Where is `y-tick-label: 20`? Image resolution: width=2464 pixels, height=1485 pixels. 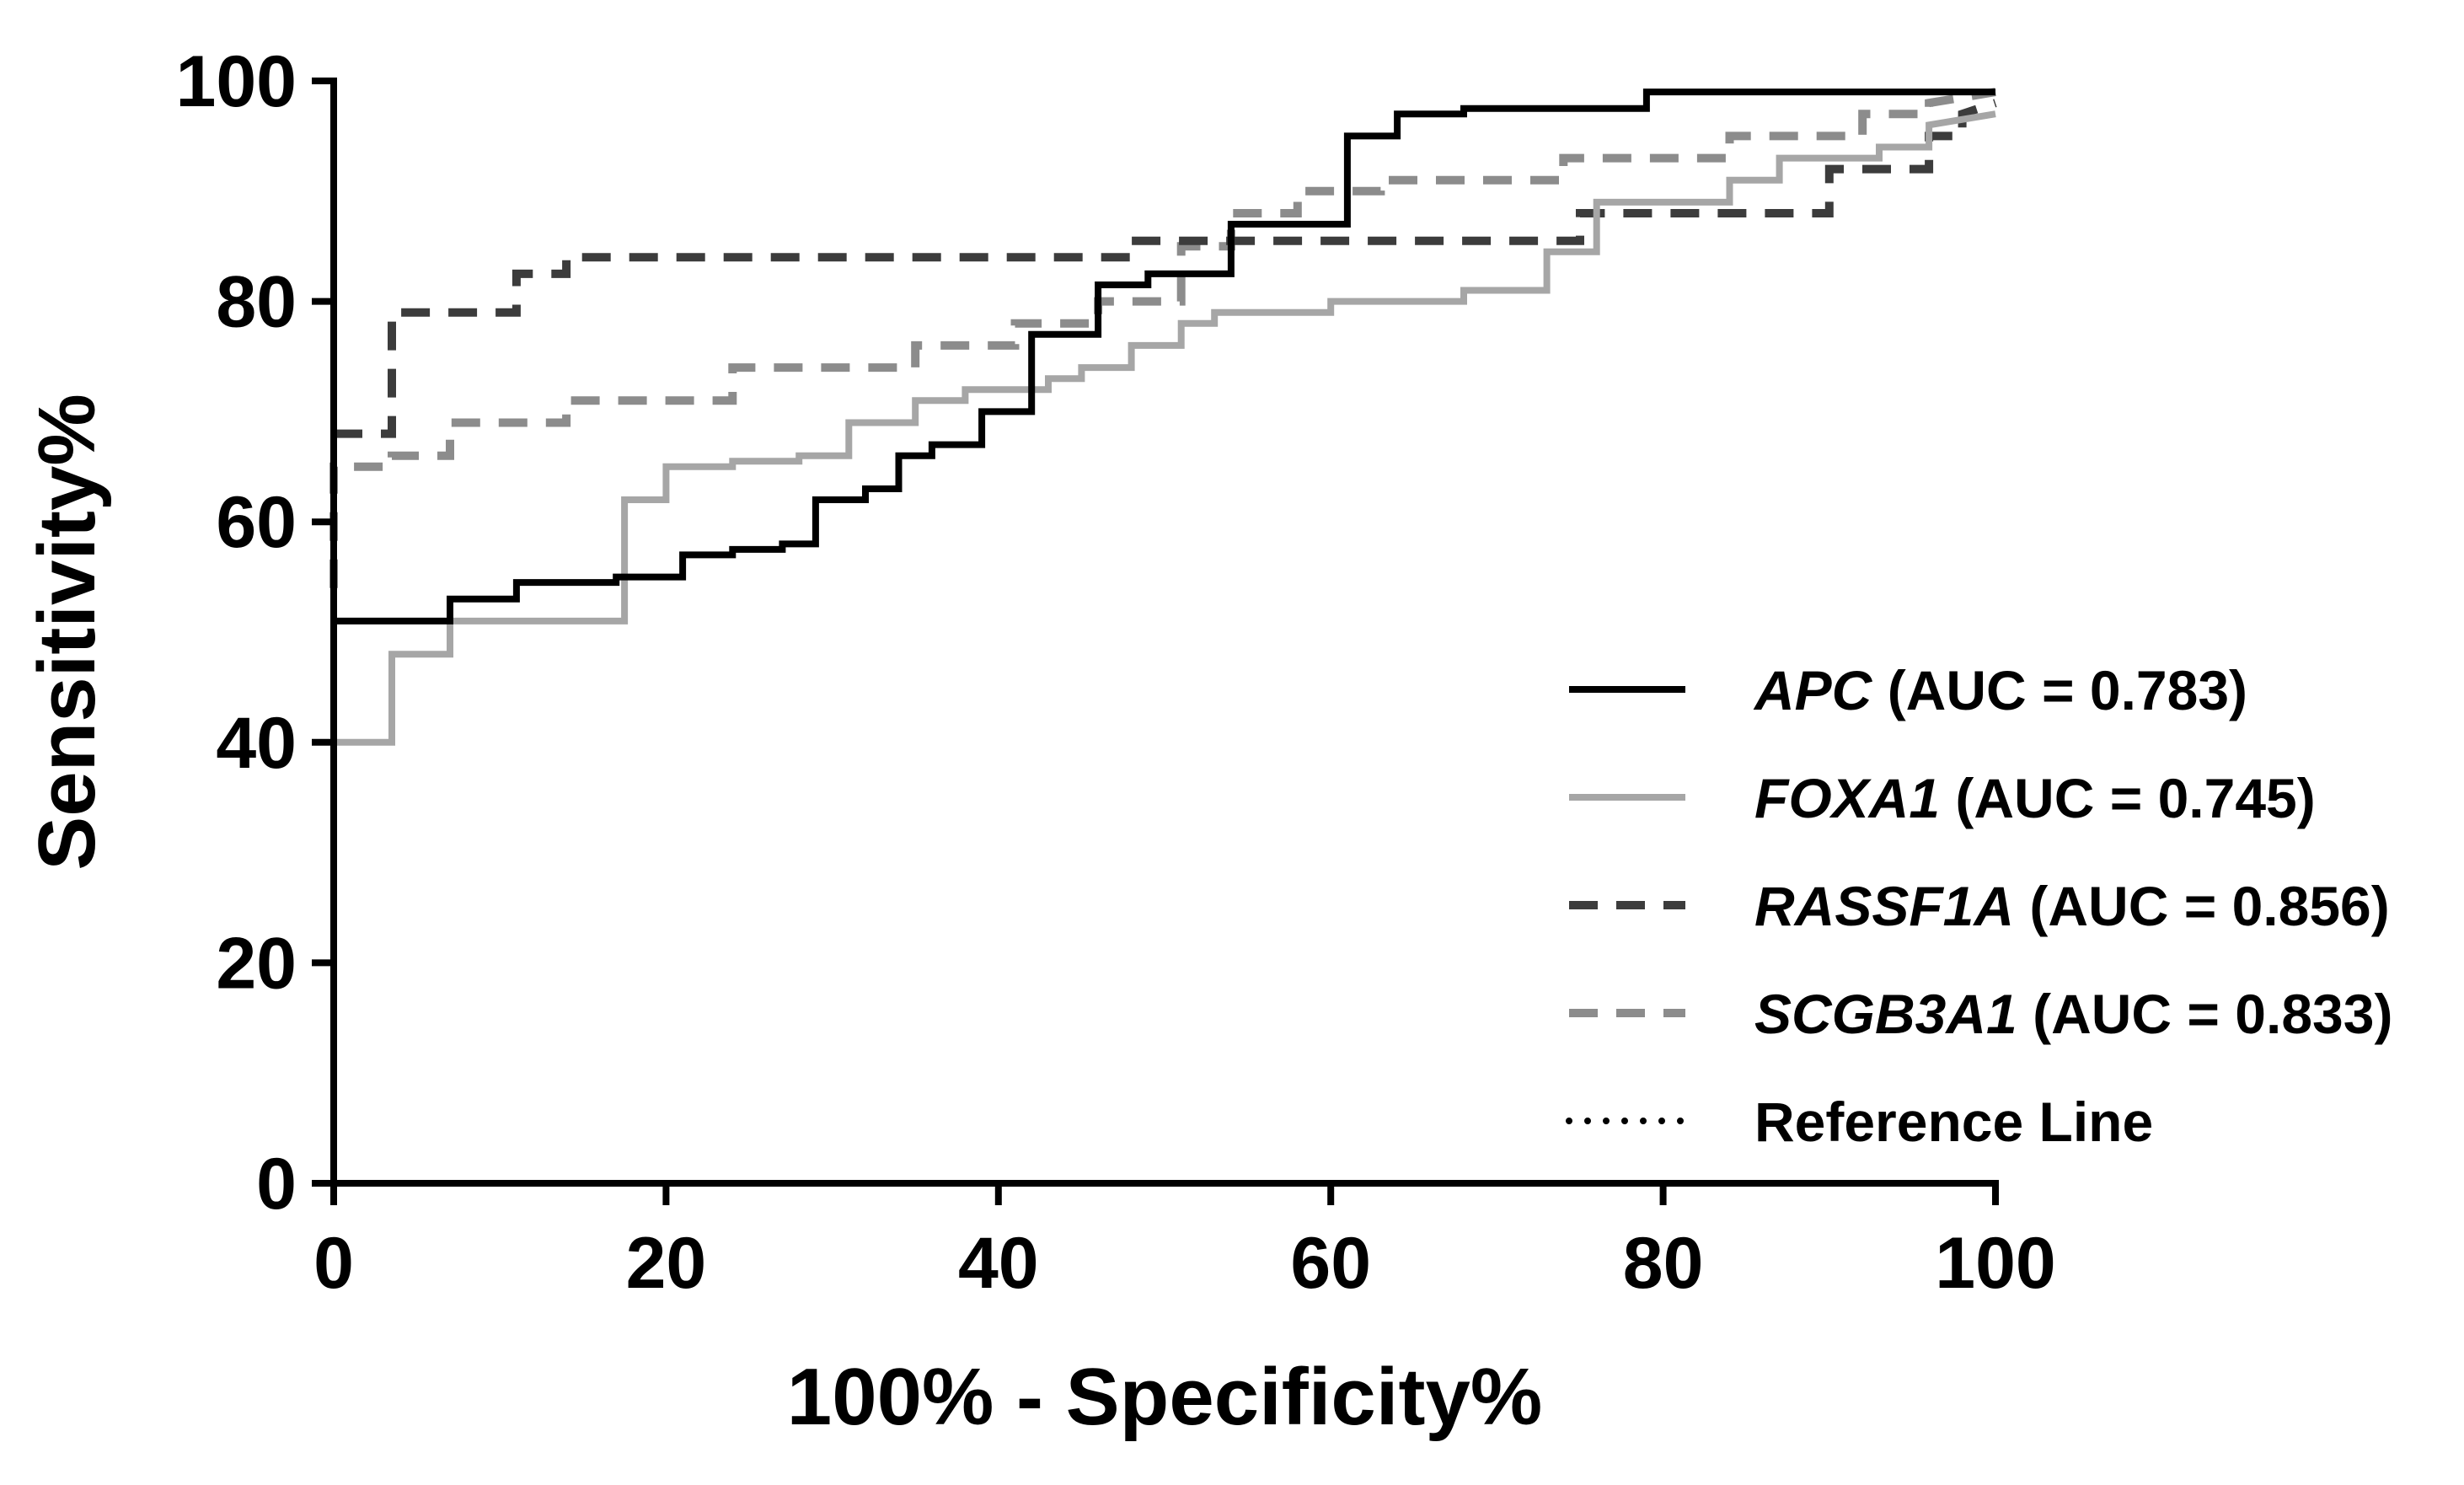
y-tick-label: 20 is located at coordinates (256, 964).